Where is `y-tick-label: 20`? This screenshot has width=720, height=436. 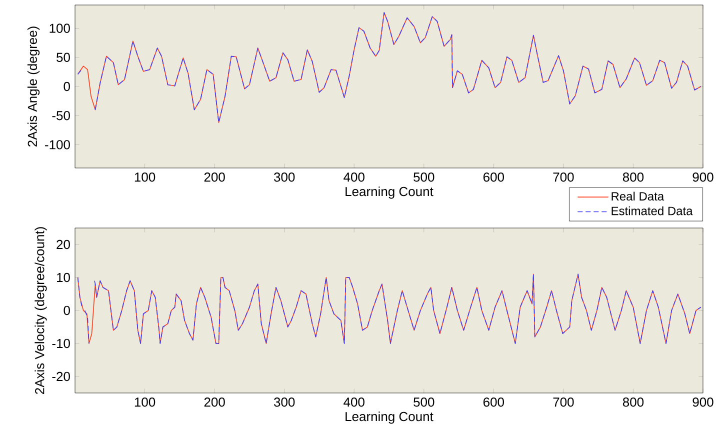 y-tick-label: 20 is located at coordinates (63, 245).